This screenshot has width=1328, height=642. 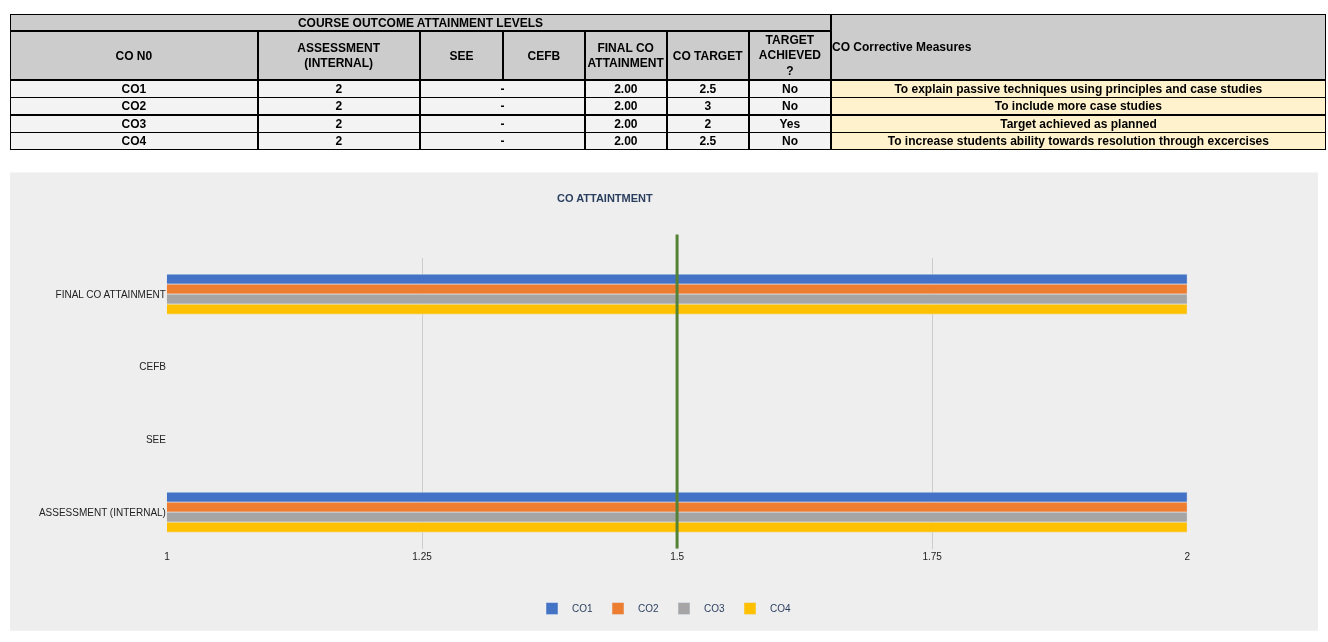 I want to click on category-label: FINAL CO ATTAINMENT, so click(x=626, y=55).